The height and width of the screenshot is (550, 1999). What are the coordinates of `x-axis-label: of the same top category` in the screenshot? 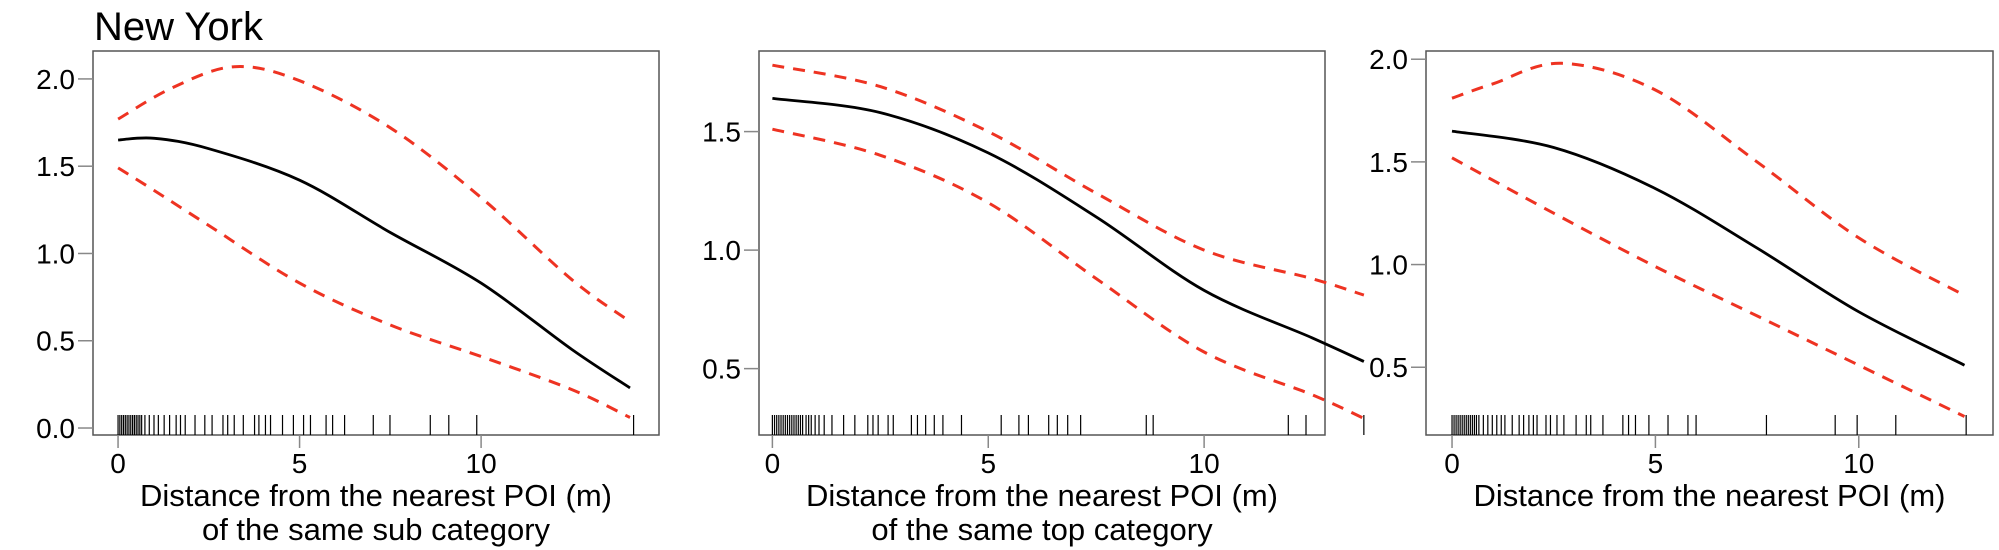 It's located at (1042, 529).